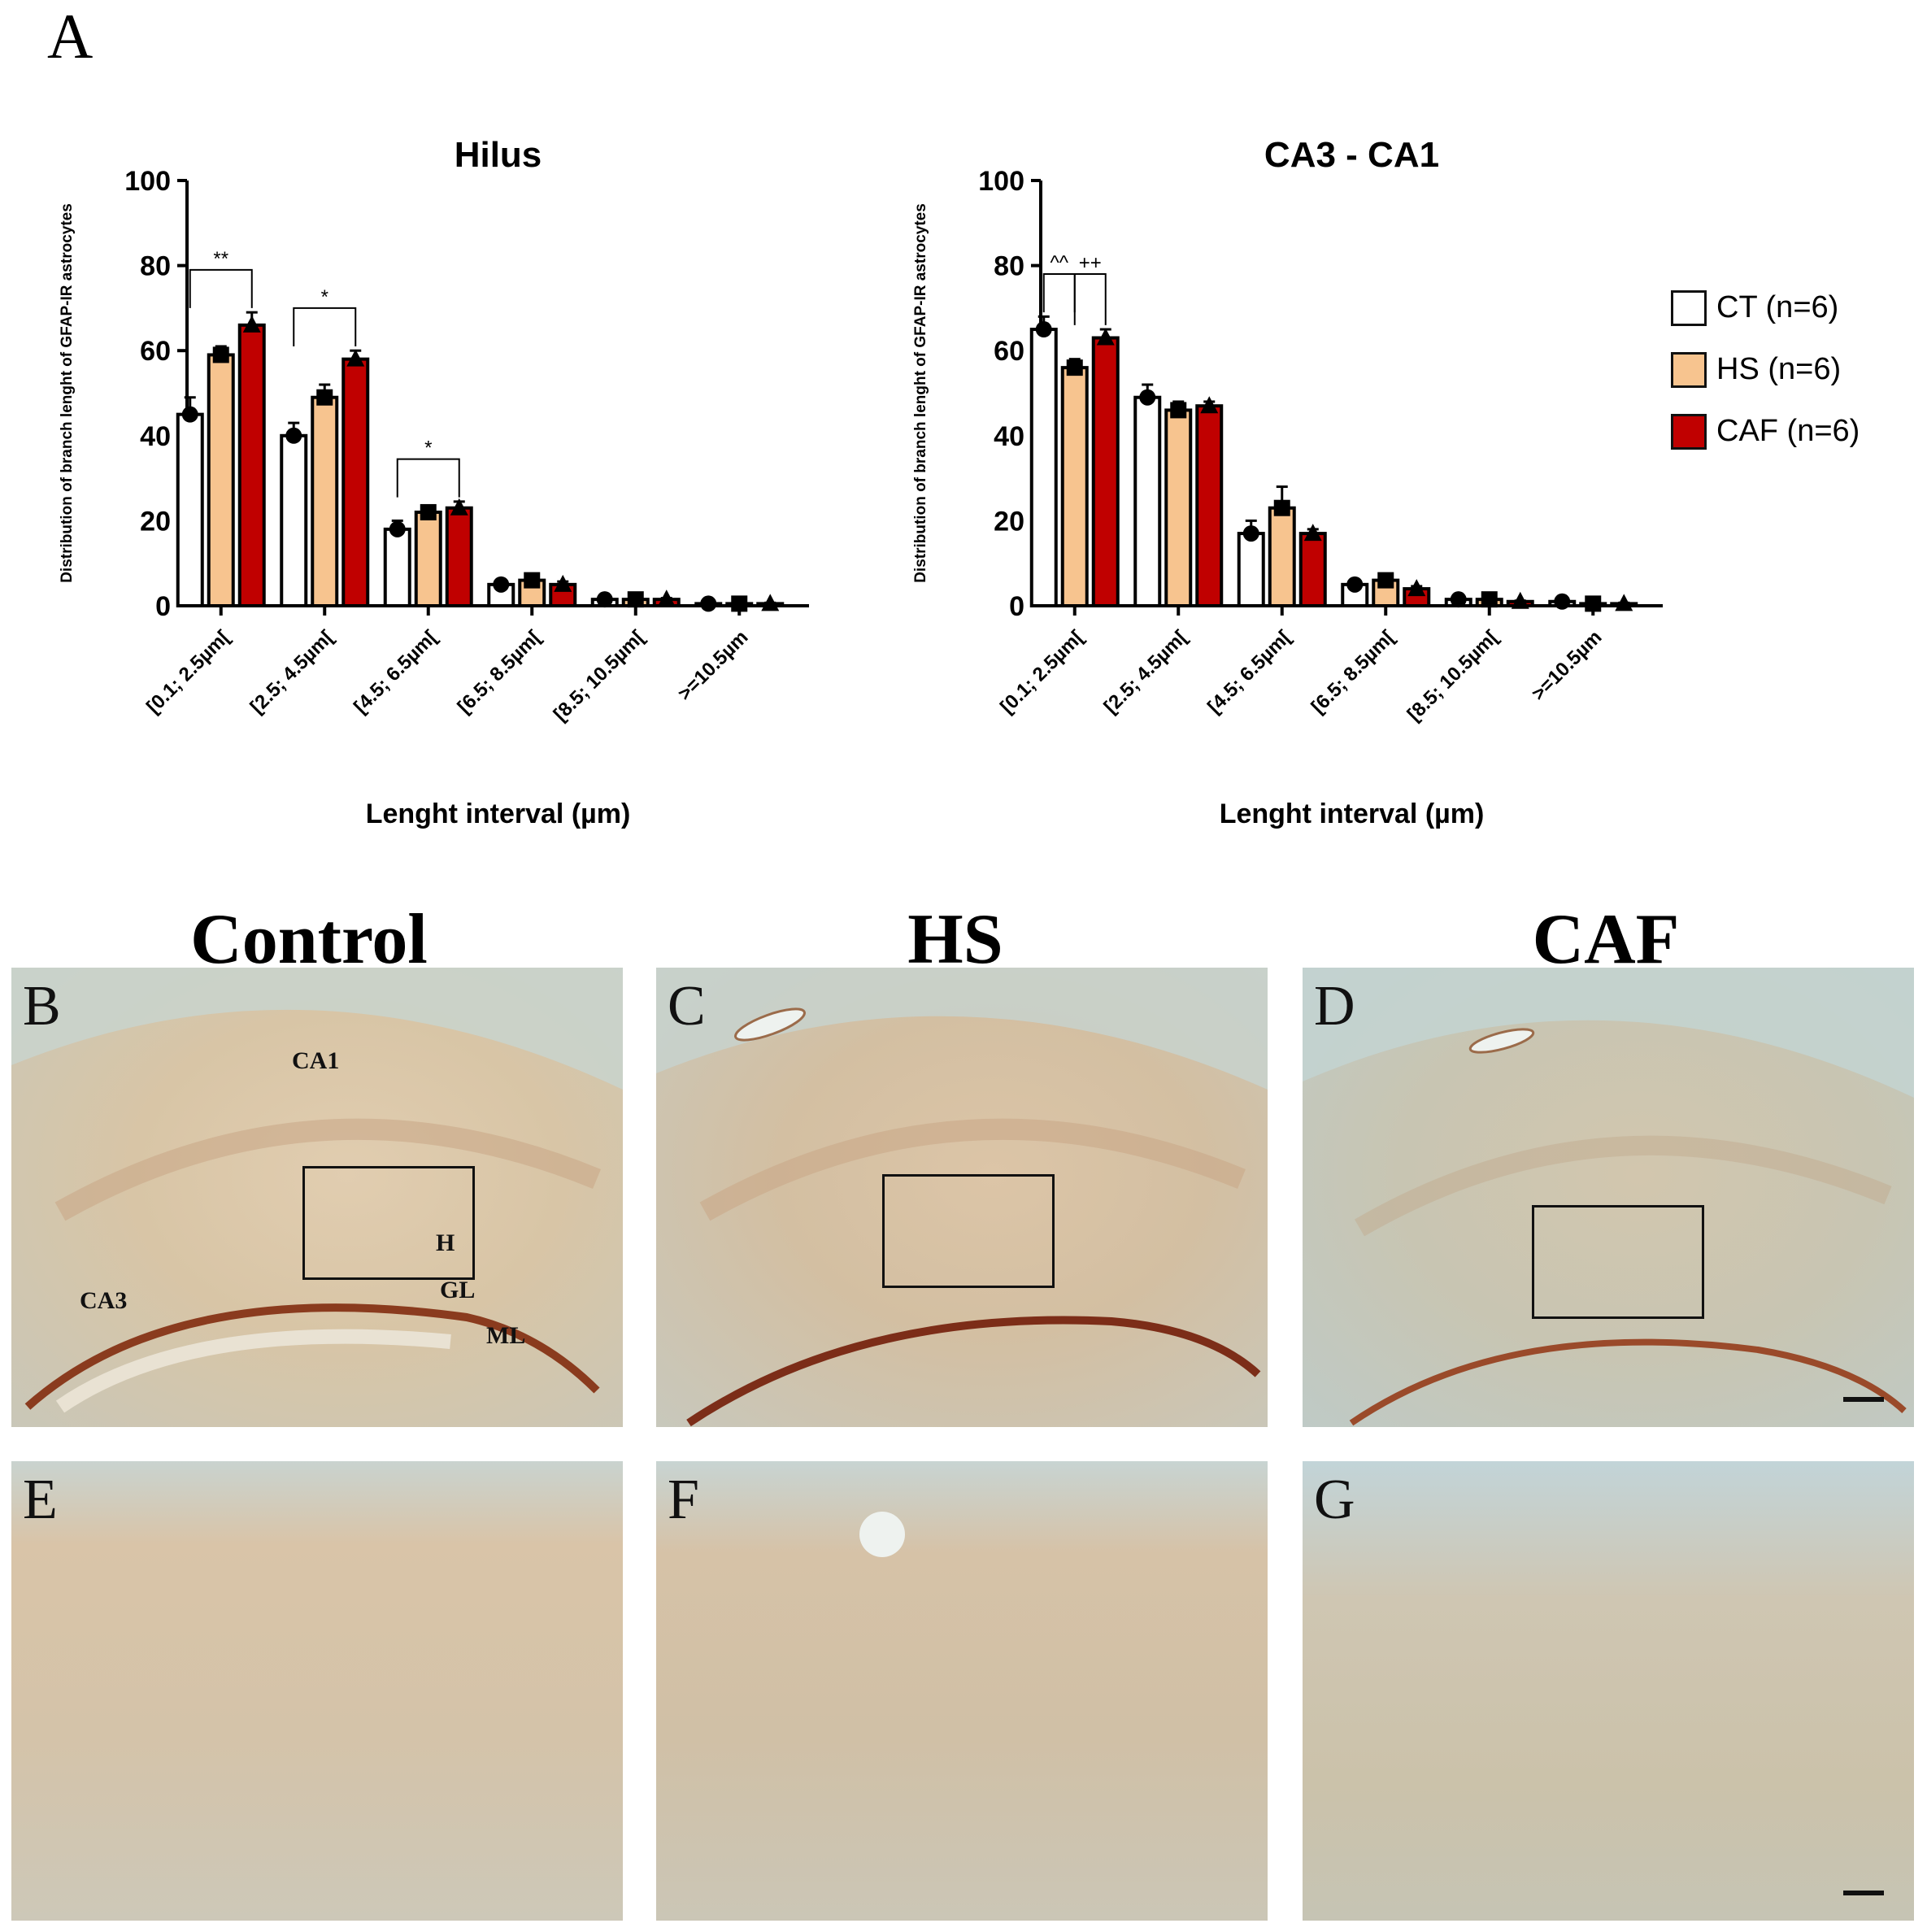 This screenshot has width=1927, height=1932. Describe the element at coordinates (714, 665) in the screenshot. I see `x-tick-label: >=10.5µm` at that location.